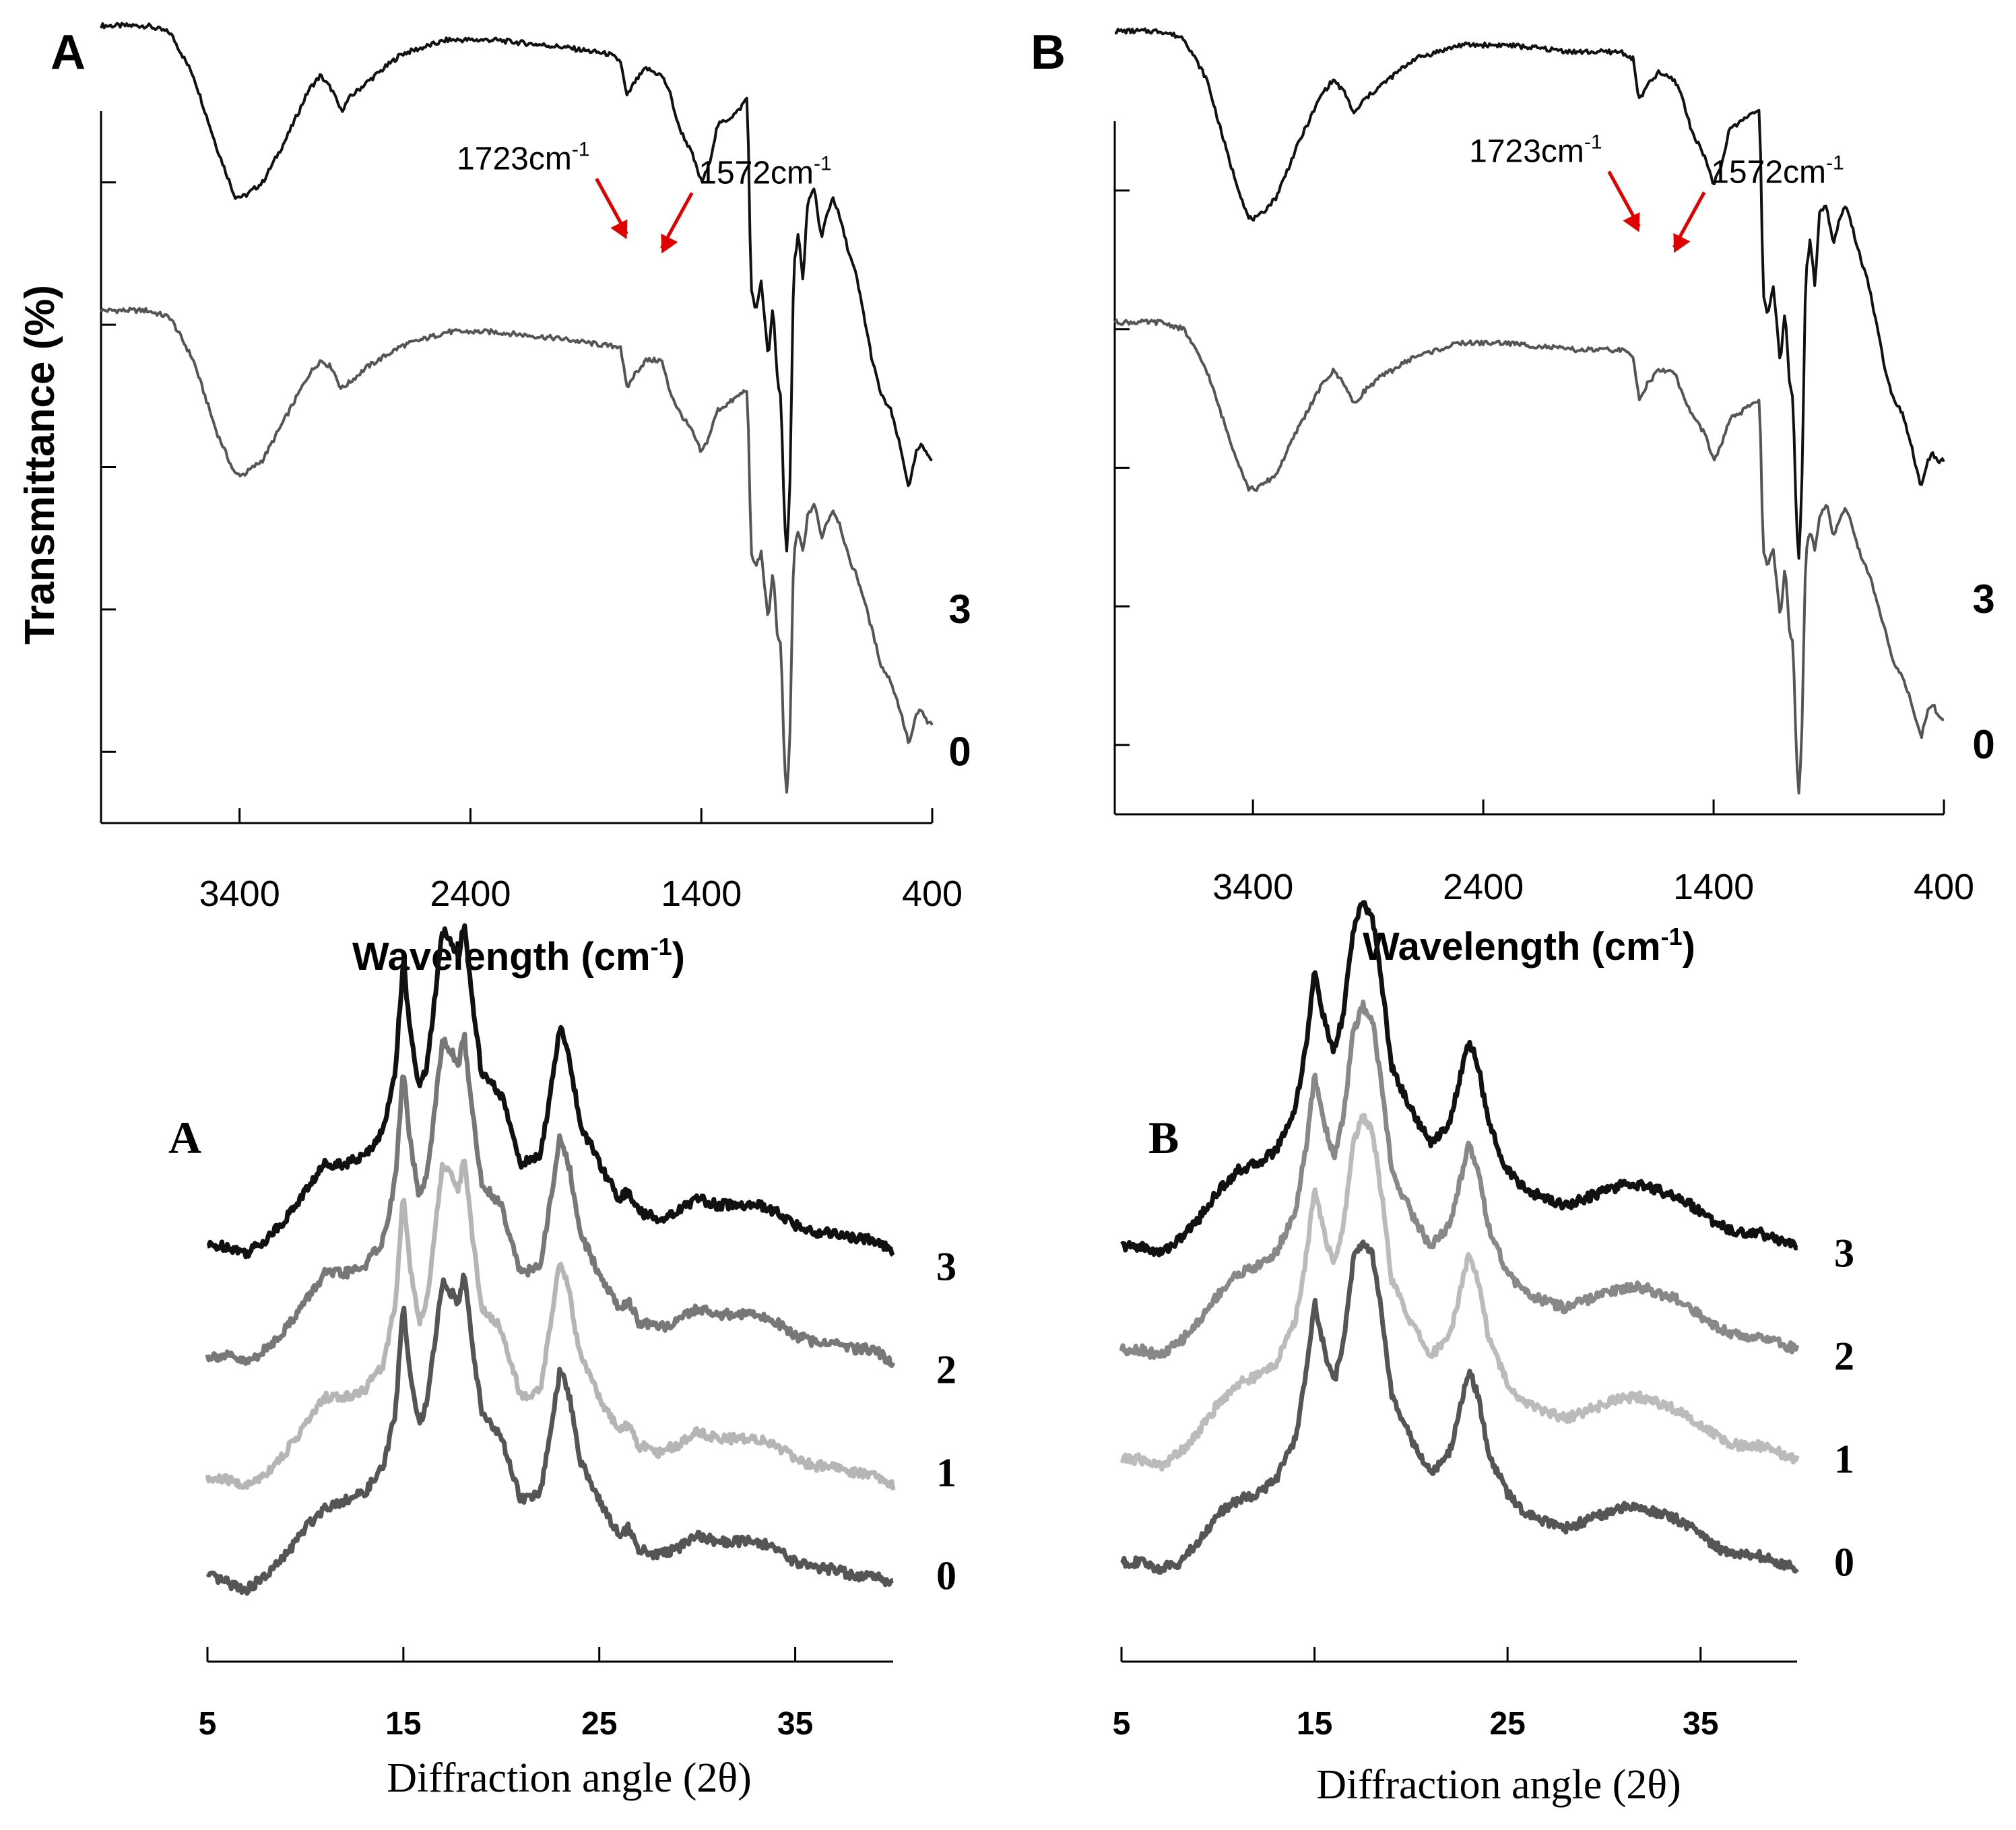  I want to click on ftir-b-panel-label: B, so click(1048, 52).